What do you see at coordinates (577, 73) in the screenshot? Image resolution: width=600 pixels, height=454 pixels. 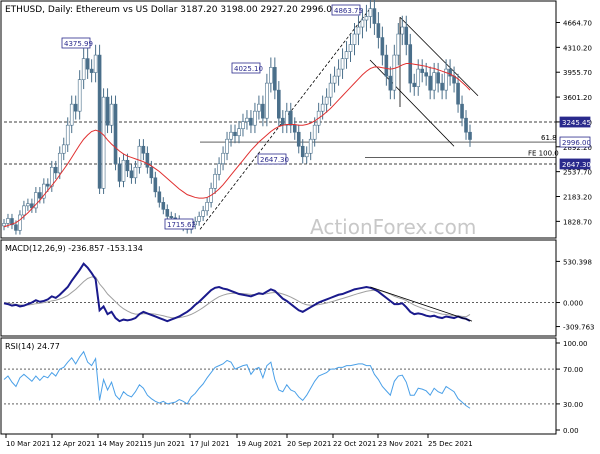 I see `price-y-tick-label: 3955.70` at bounding box center [577, 73].